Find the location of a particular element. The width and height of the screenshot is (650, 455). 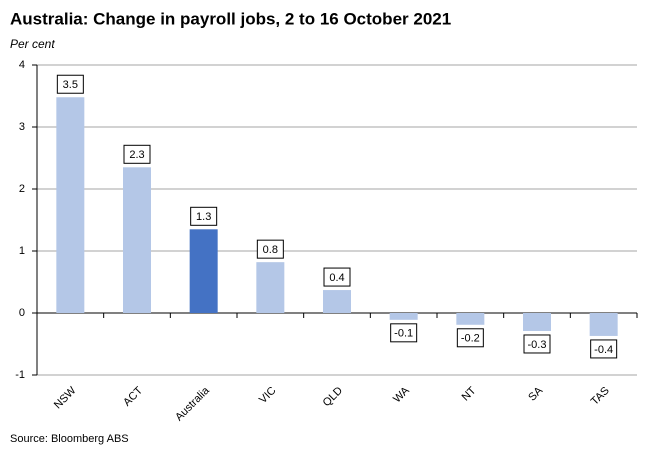

data-label: -0.3 is located at coordinates (537, 345).